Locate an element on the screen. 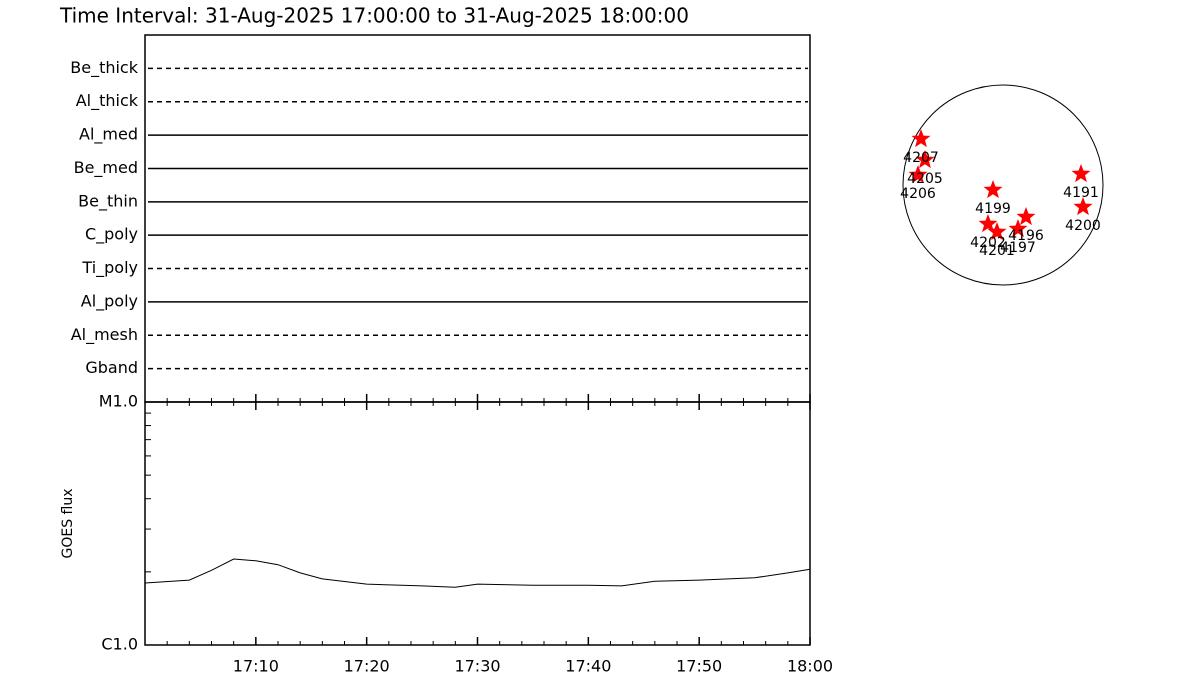 Image resolution: width=1200 pixels, height=700 pixels. y-axis-label: GOES flux is located at coordinates (68, 523).